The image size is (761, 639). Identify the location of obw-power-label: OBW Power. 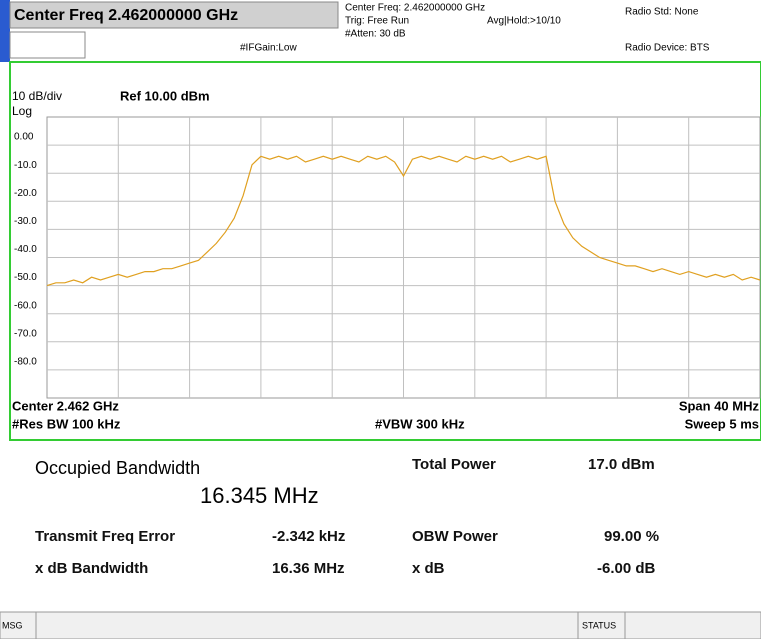
(455, 536).